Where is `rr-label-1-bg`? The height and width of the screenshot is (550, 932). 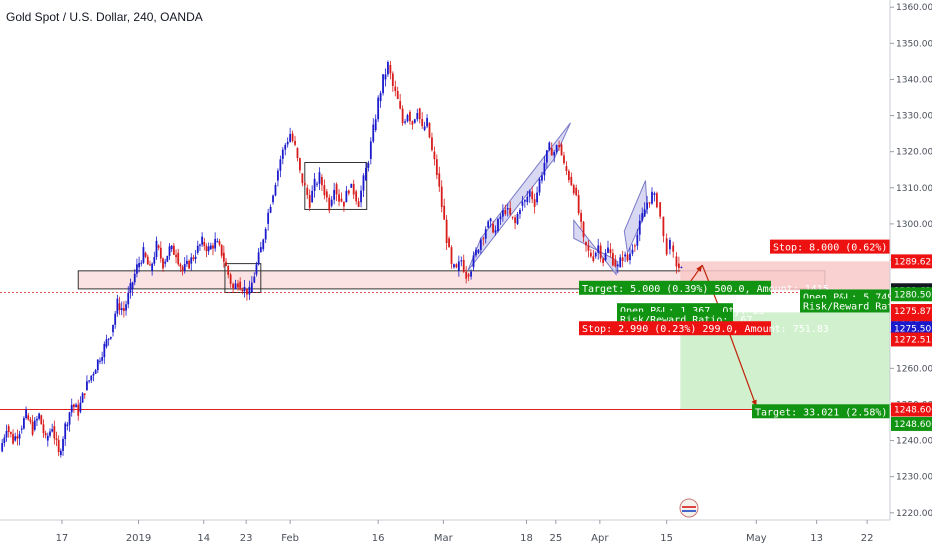 rr-label-1-bg is located at coordinates (845, 305).